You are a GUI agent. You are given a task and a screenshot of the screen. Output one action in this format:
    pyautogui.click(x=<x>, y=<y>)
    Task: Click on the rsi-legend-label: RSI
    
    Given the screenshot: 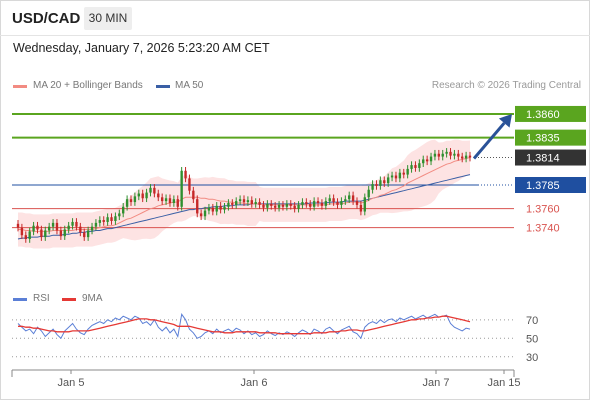 What is the action you would take?
    pyautogui.click(x=41, y=298)
    